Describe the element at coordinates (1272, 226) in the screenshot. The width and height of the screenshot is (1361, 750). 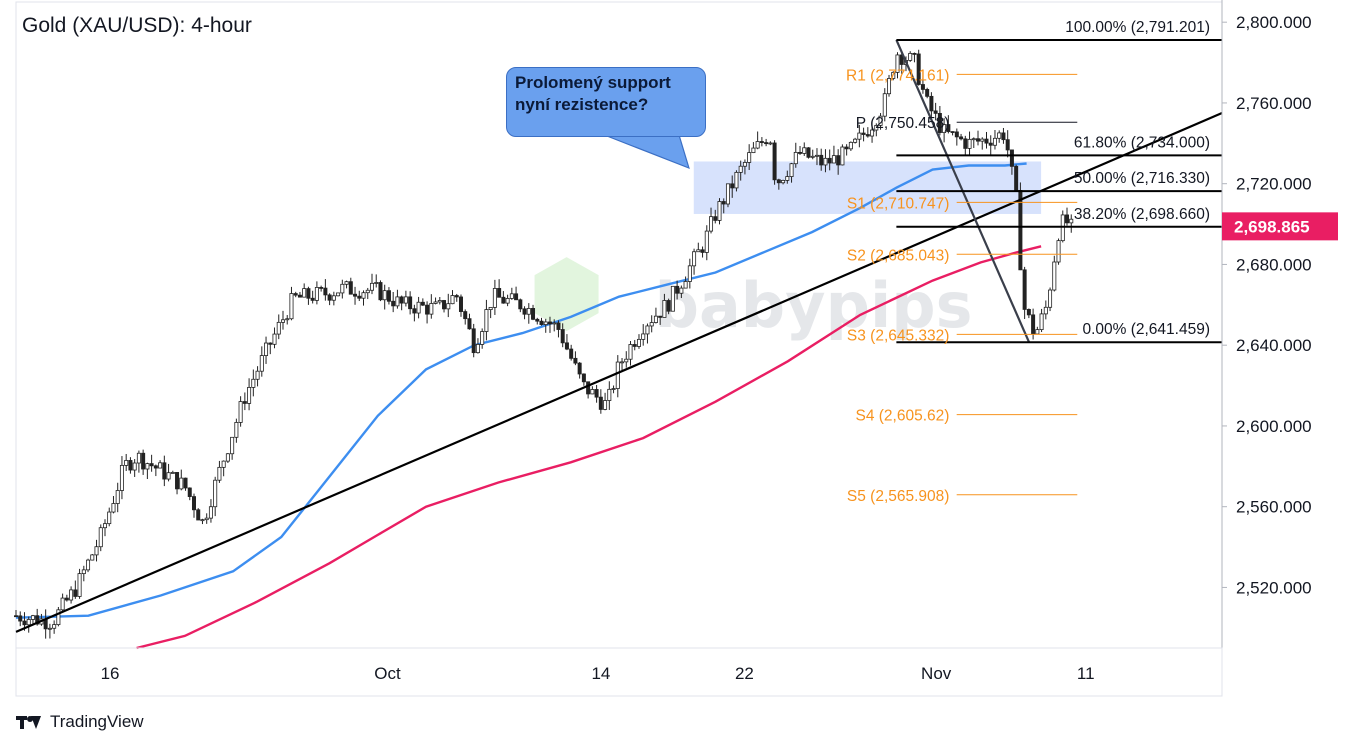
I see `current-price-label: 2,698.865` at that location.